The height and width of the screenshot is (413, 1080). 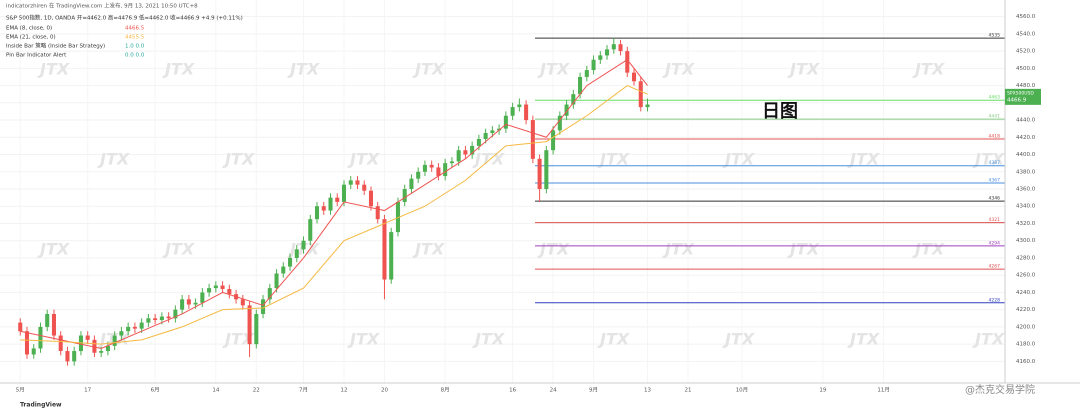 I want to click on indicator-name: EMA (8, close, 0), so click(x=29, y=29).